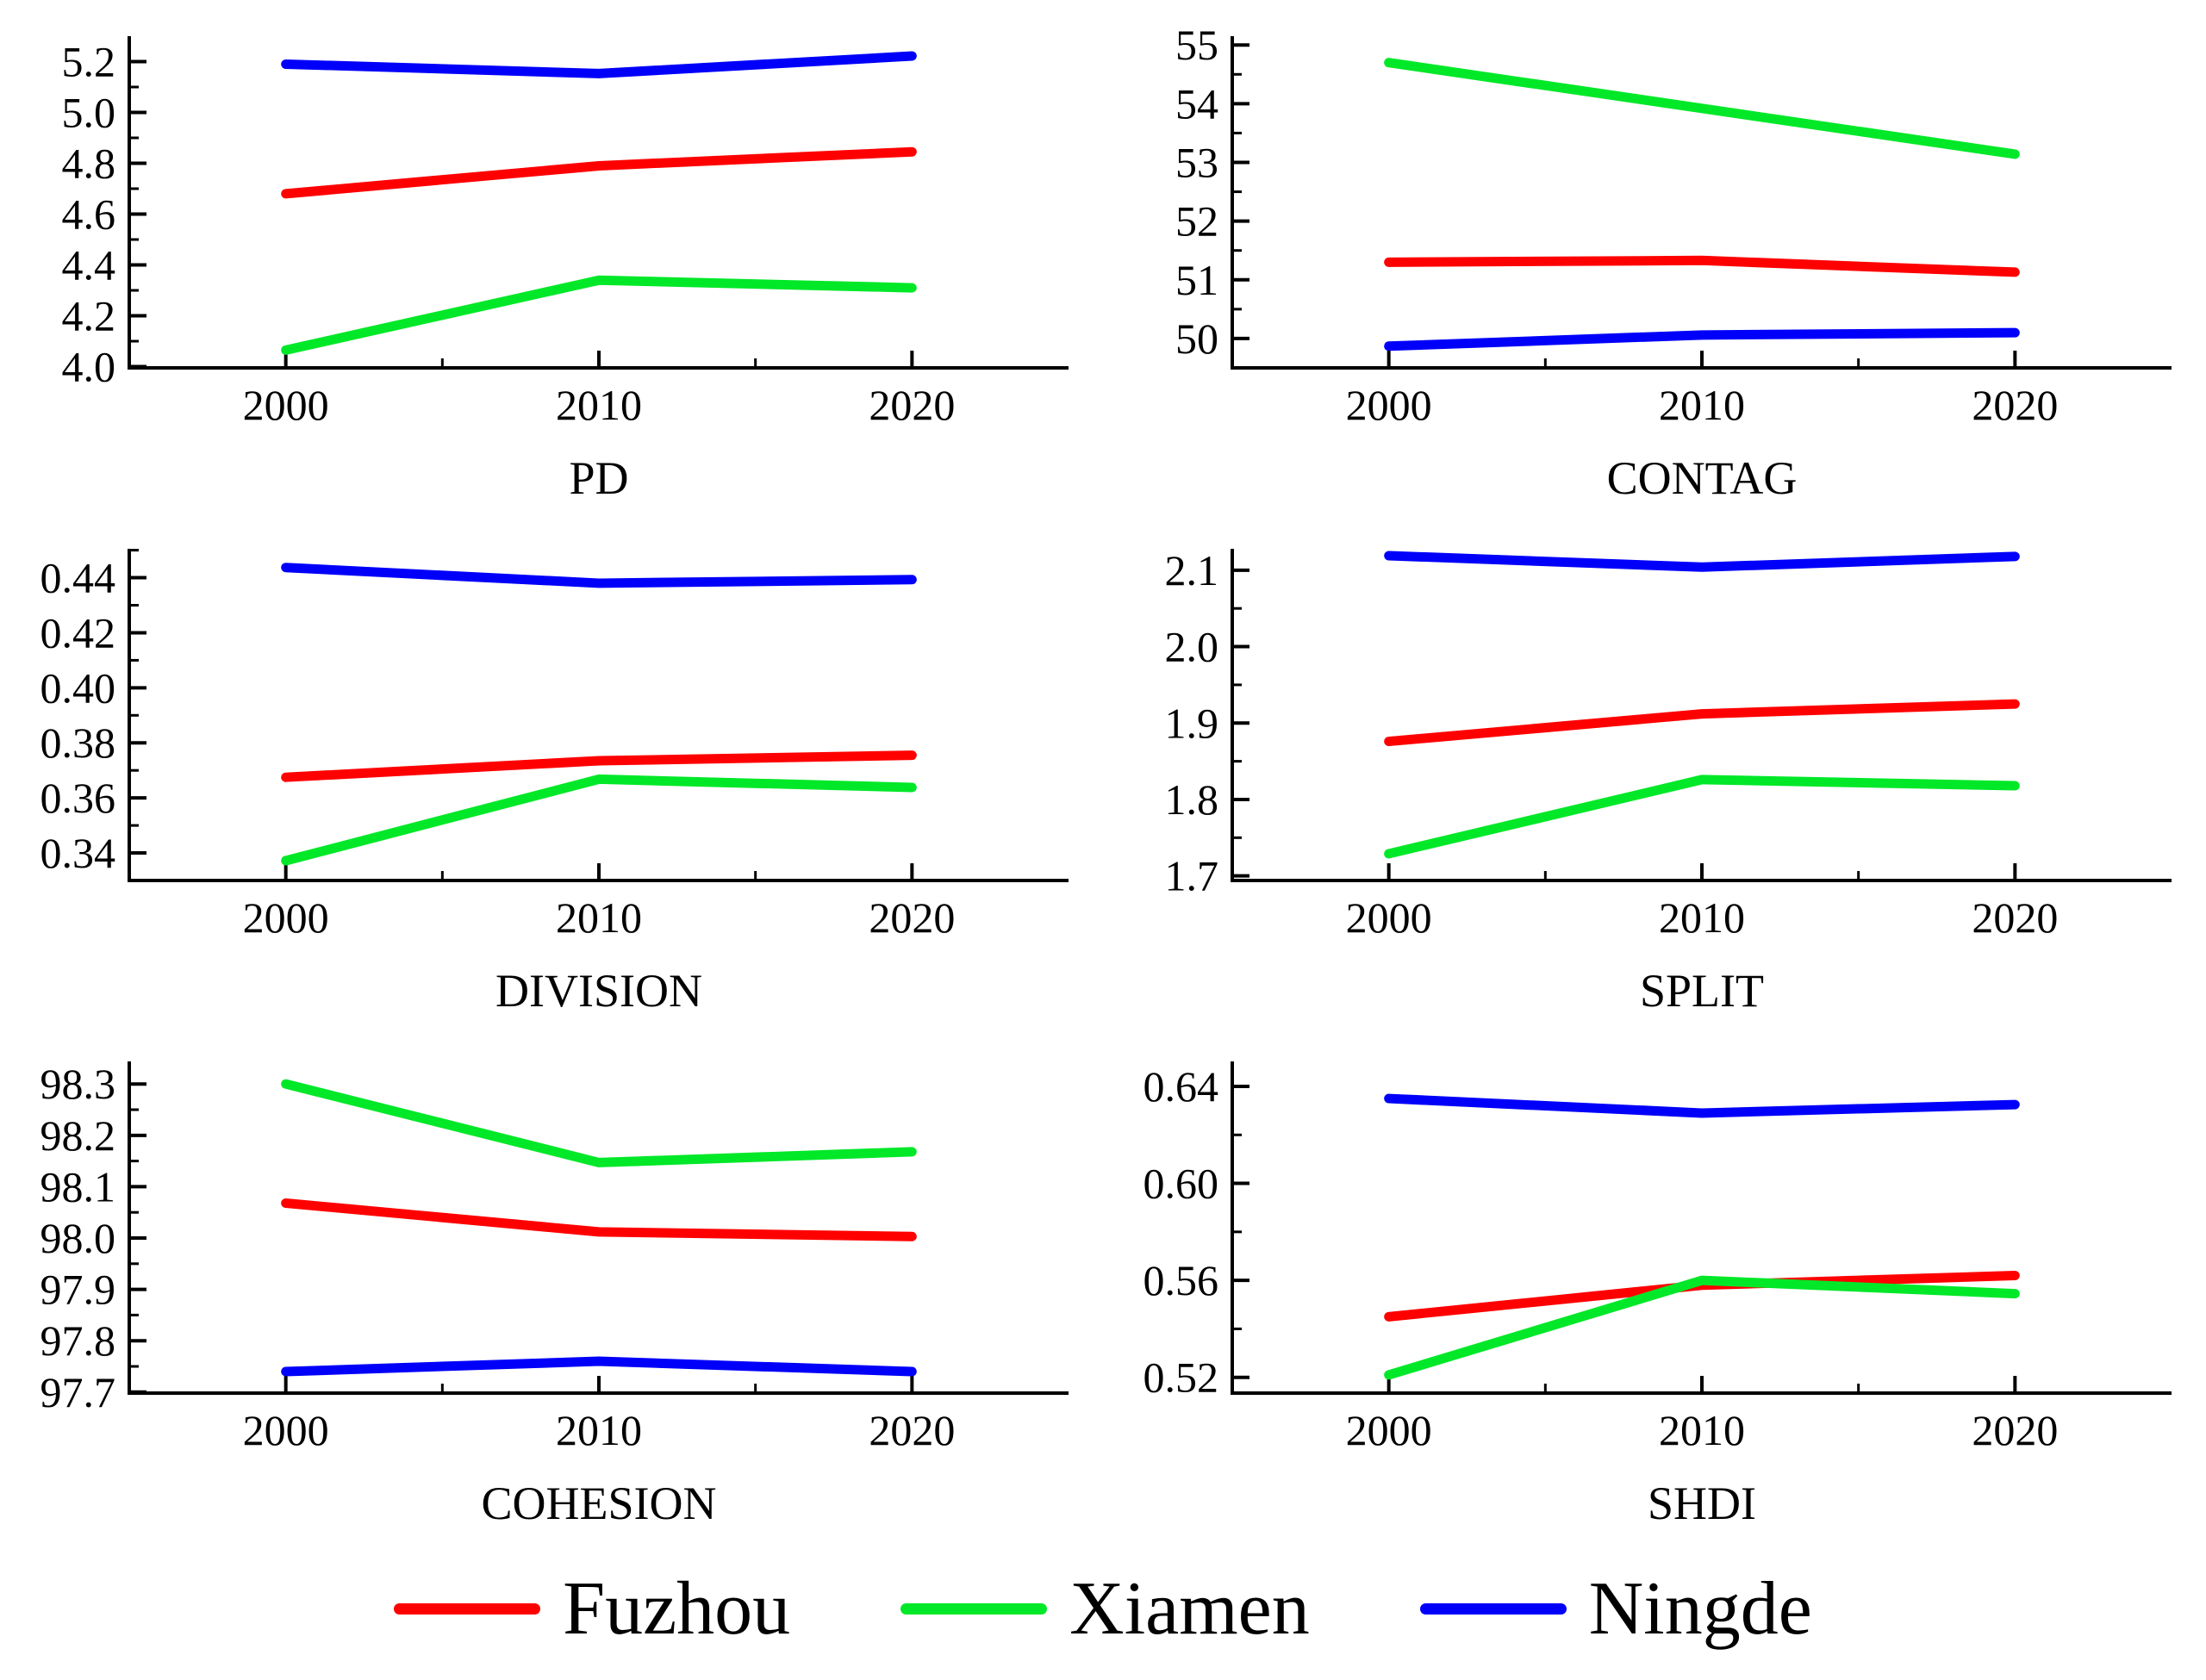  I want to click on y-tick-label: 1.9, so click(1192, 723).